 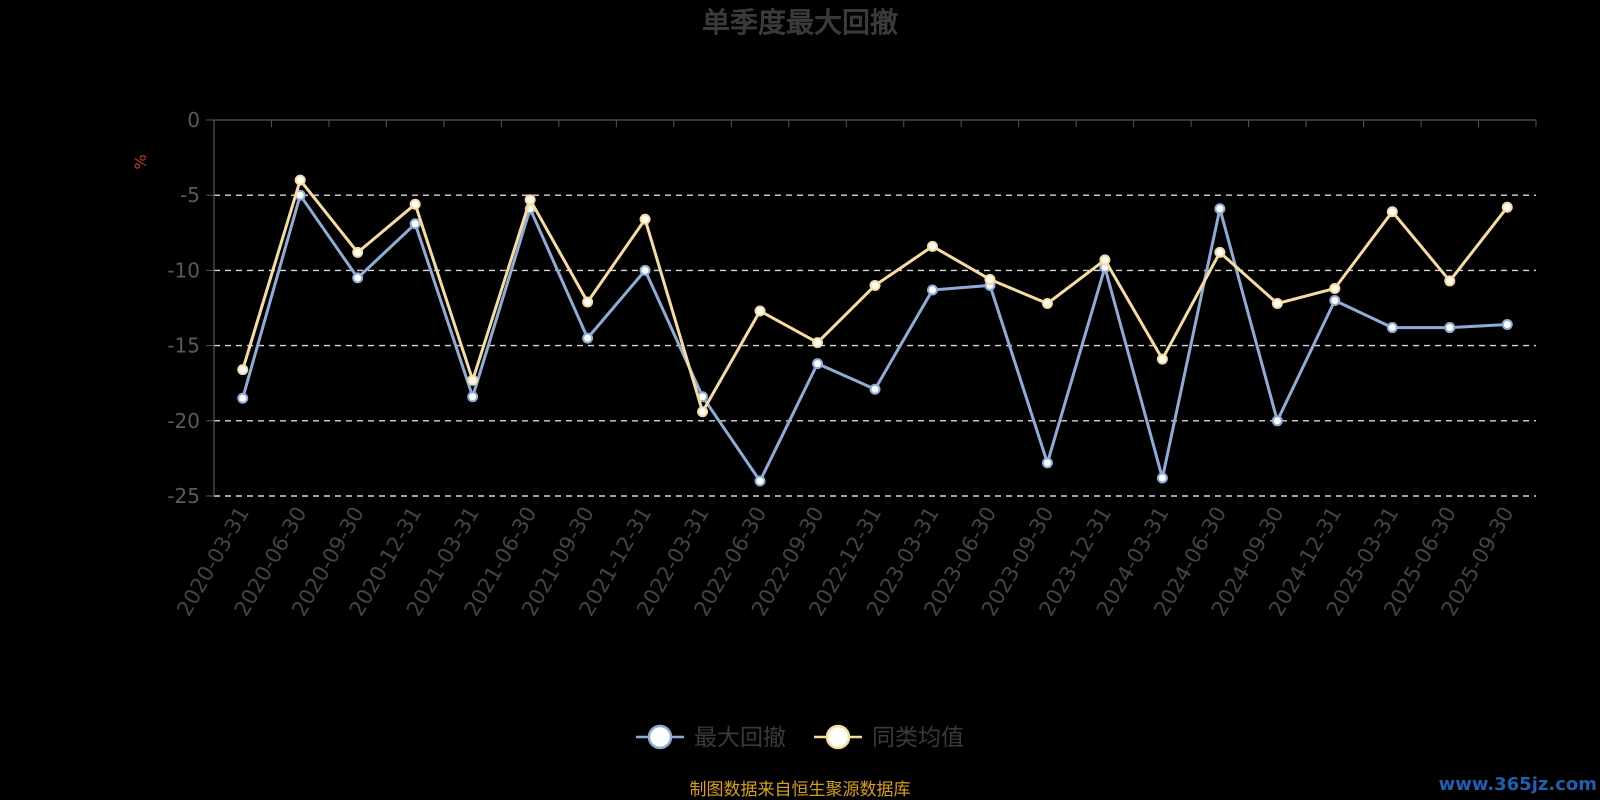 I want to click on watermark: www.365jz.com, so click(x=1518, y=784).